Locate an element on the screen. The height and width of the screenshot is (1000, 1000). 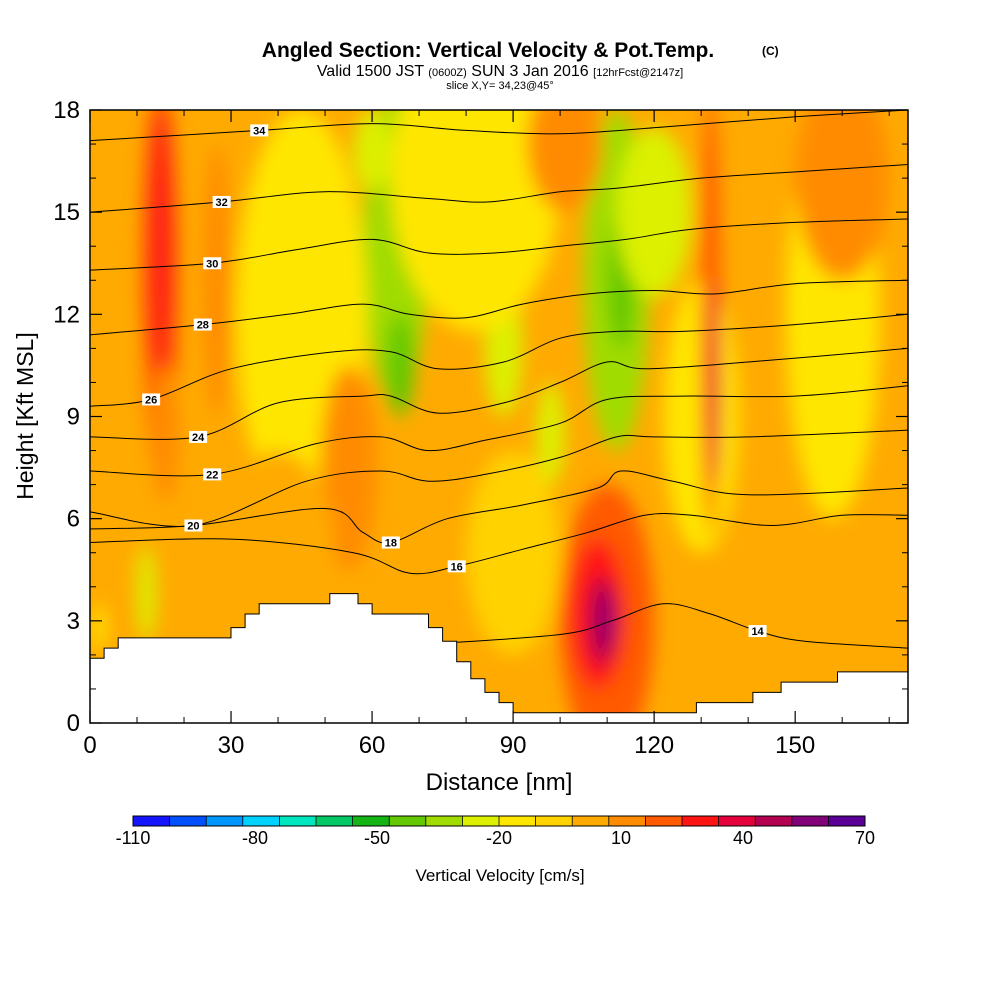
y-tick-label: 9 is located at coordinates (73, 417).